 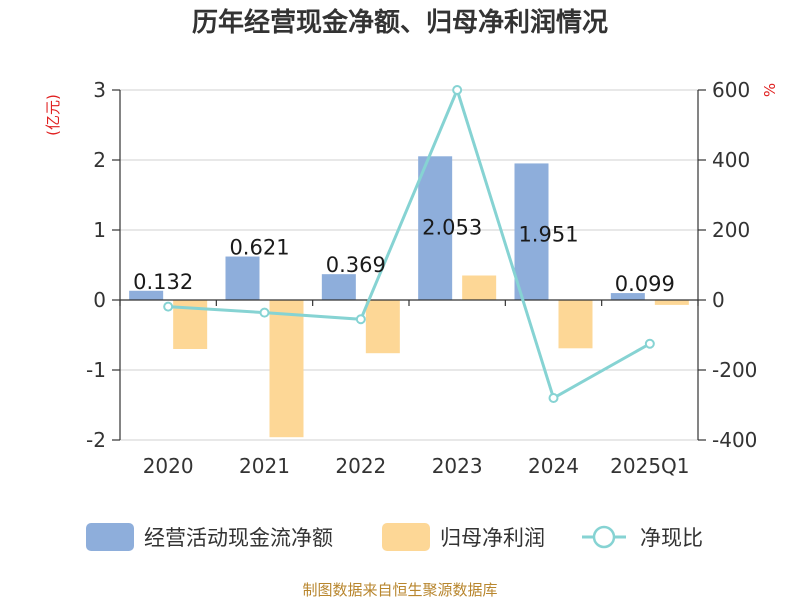 What do you see at coordinates (734, 370) in the screenshot?
I see `right-tick-label: -200` at bounding box center [734, 370].